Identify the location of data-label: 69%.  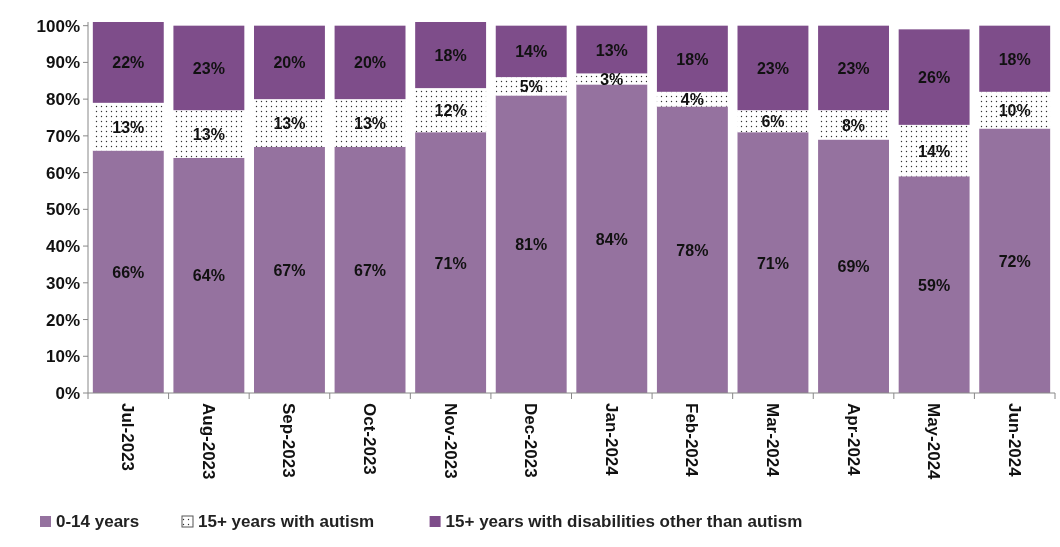
(853, 267).